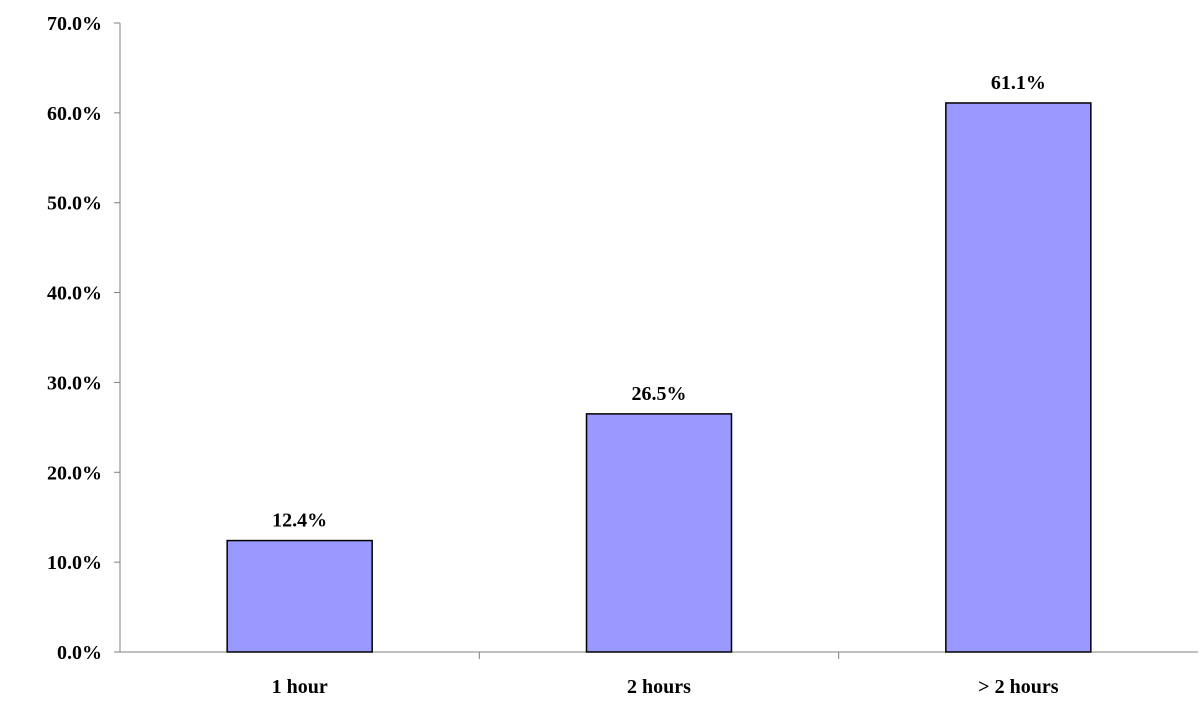  Describe the element at coordinates (659, 687) in the screenshot. I see `x-category-label: 2 hours` at that location.